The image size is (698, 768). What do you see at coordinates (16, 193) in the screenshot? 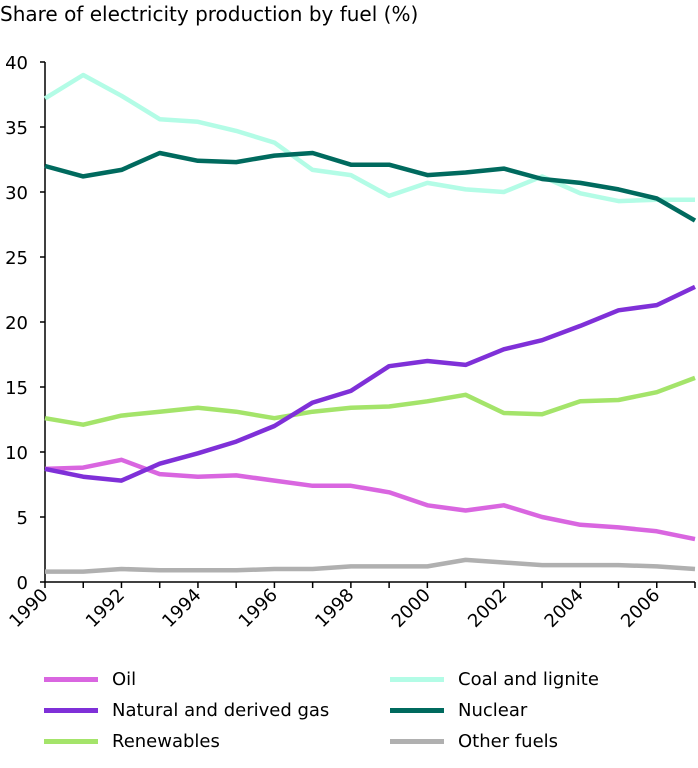
I see `y-tick-label: 30` at bounding box center [16, 193].